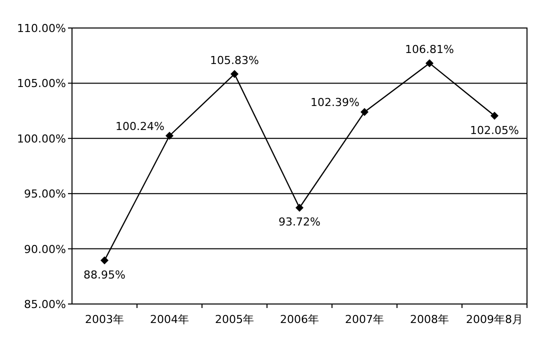 Image resolution: width=557 pixels, height=349 pixels. I want to click on data-label: 93.72%, so click(299, 222).